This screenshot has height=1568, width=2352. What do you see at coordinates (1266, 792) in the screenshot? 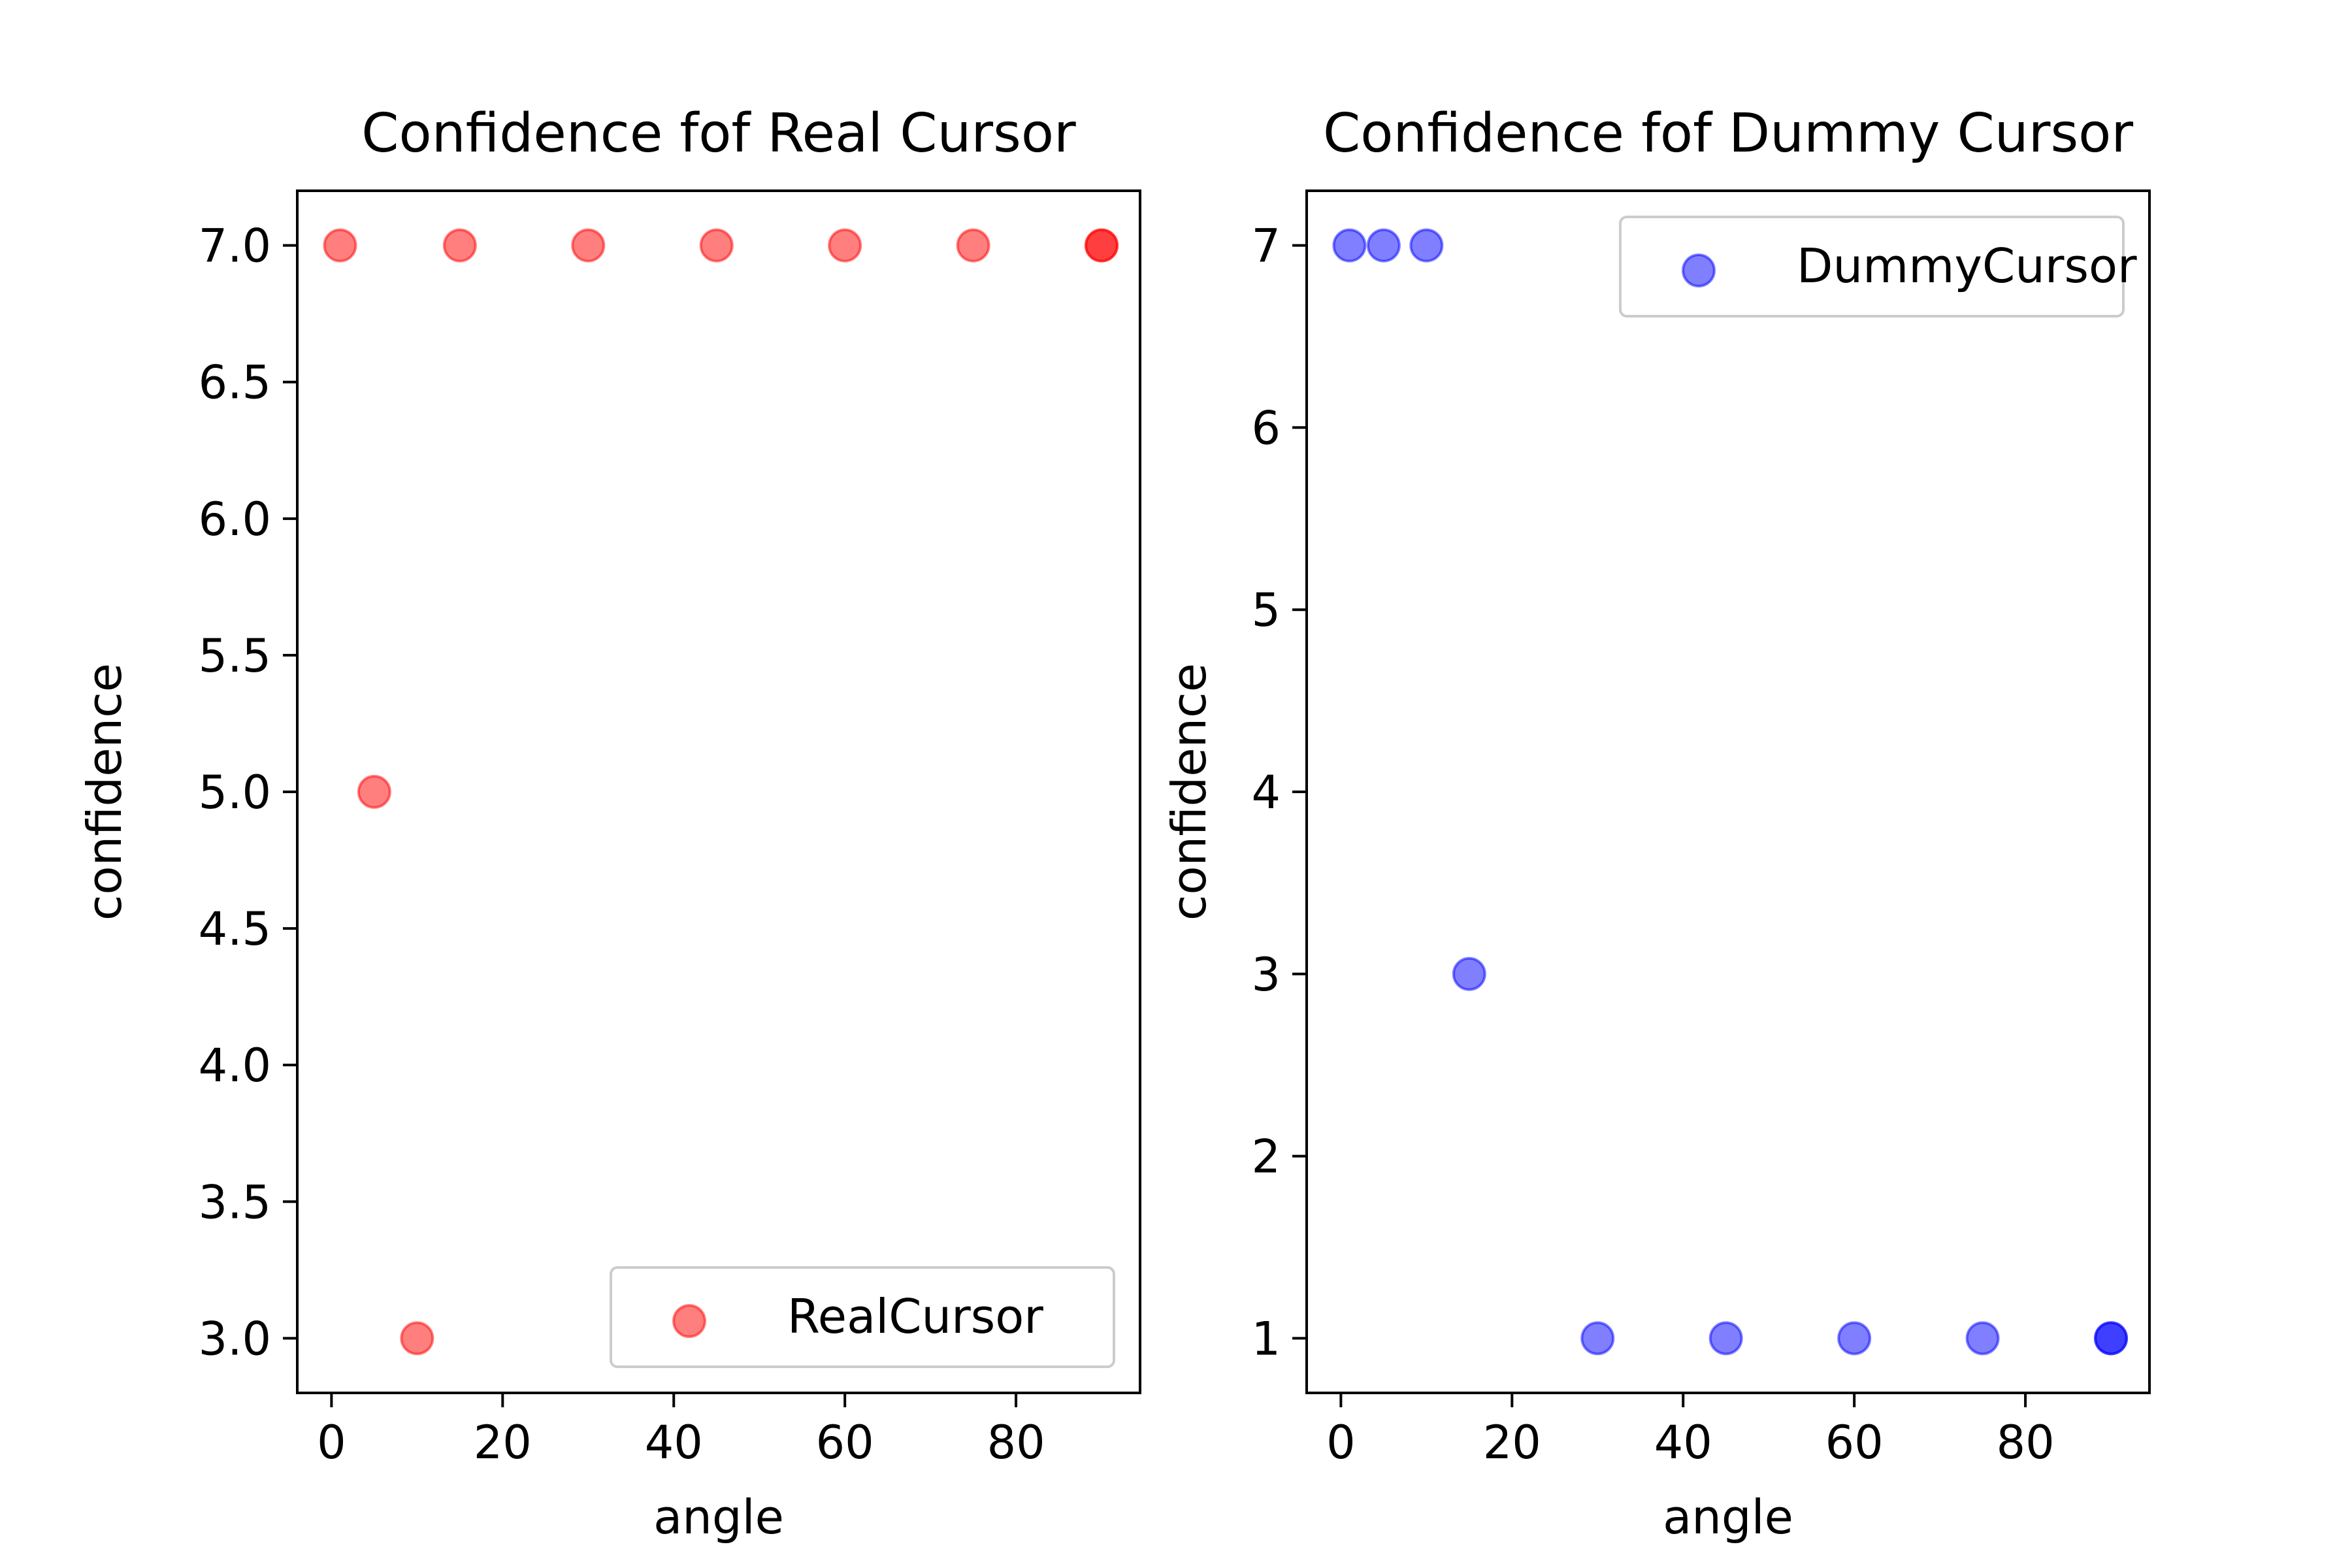
I see `y-tick-label: 4` at bounding box center [1266, 792].